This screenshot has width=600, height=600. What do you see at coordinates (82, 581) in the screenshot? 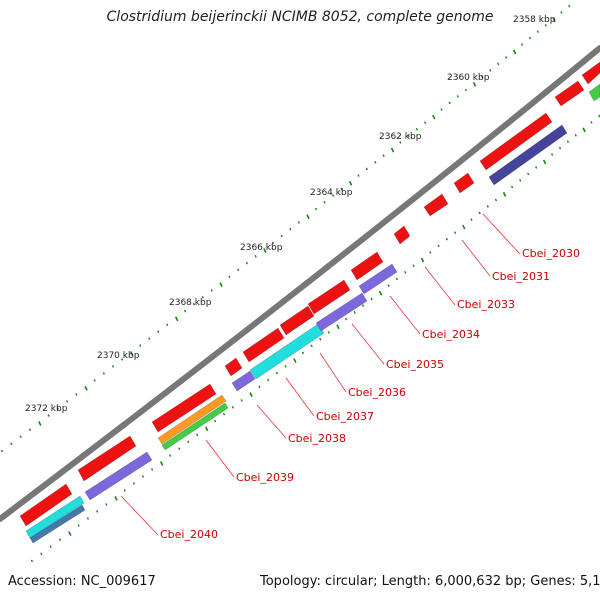
I see `accession-text: Accession: NC_009617` at bounding box center [82, 581].